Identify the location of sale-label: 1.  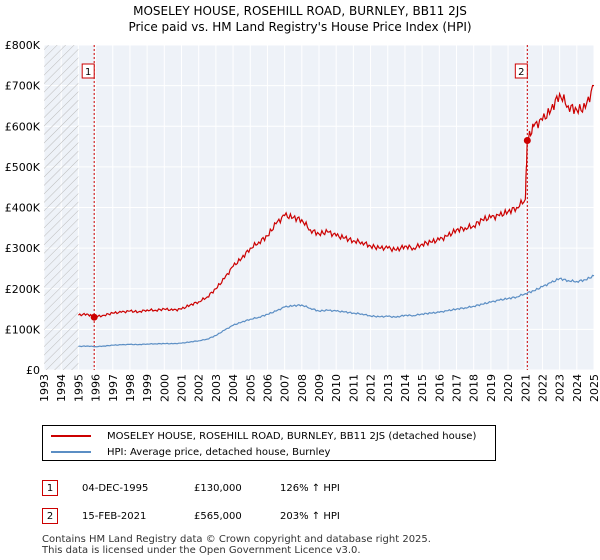
(88, 72).